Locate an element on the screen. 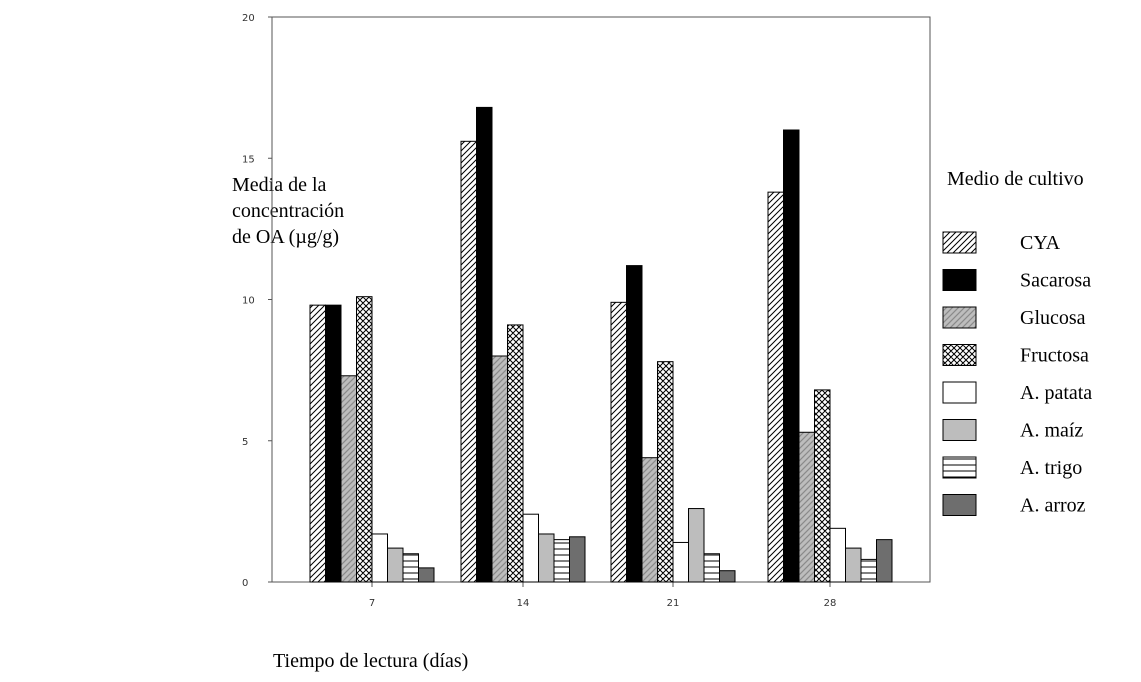  y-tick-label: 5 is located at coordinates (245, 442).